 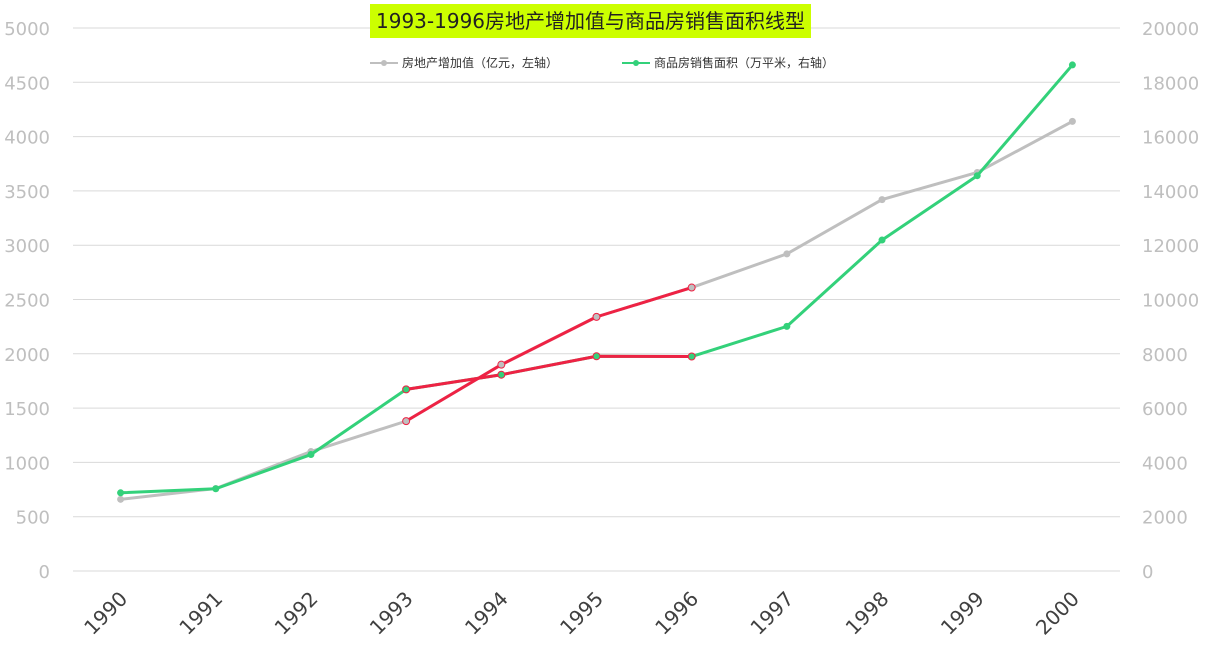 I want to click on x-tick-label: 1996, so click(x=676, y=613).